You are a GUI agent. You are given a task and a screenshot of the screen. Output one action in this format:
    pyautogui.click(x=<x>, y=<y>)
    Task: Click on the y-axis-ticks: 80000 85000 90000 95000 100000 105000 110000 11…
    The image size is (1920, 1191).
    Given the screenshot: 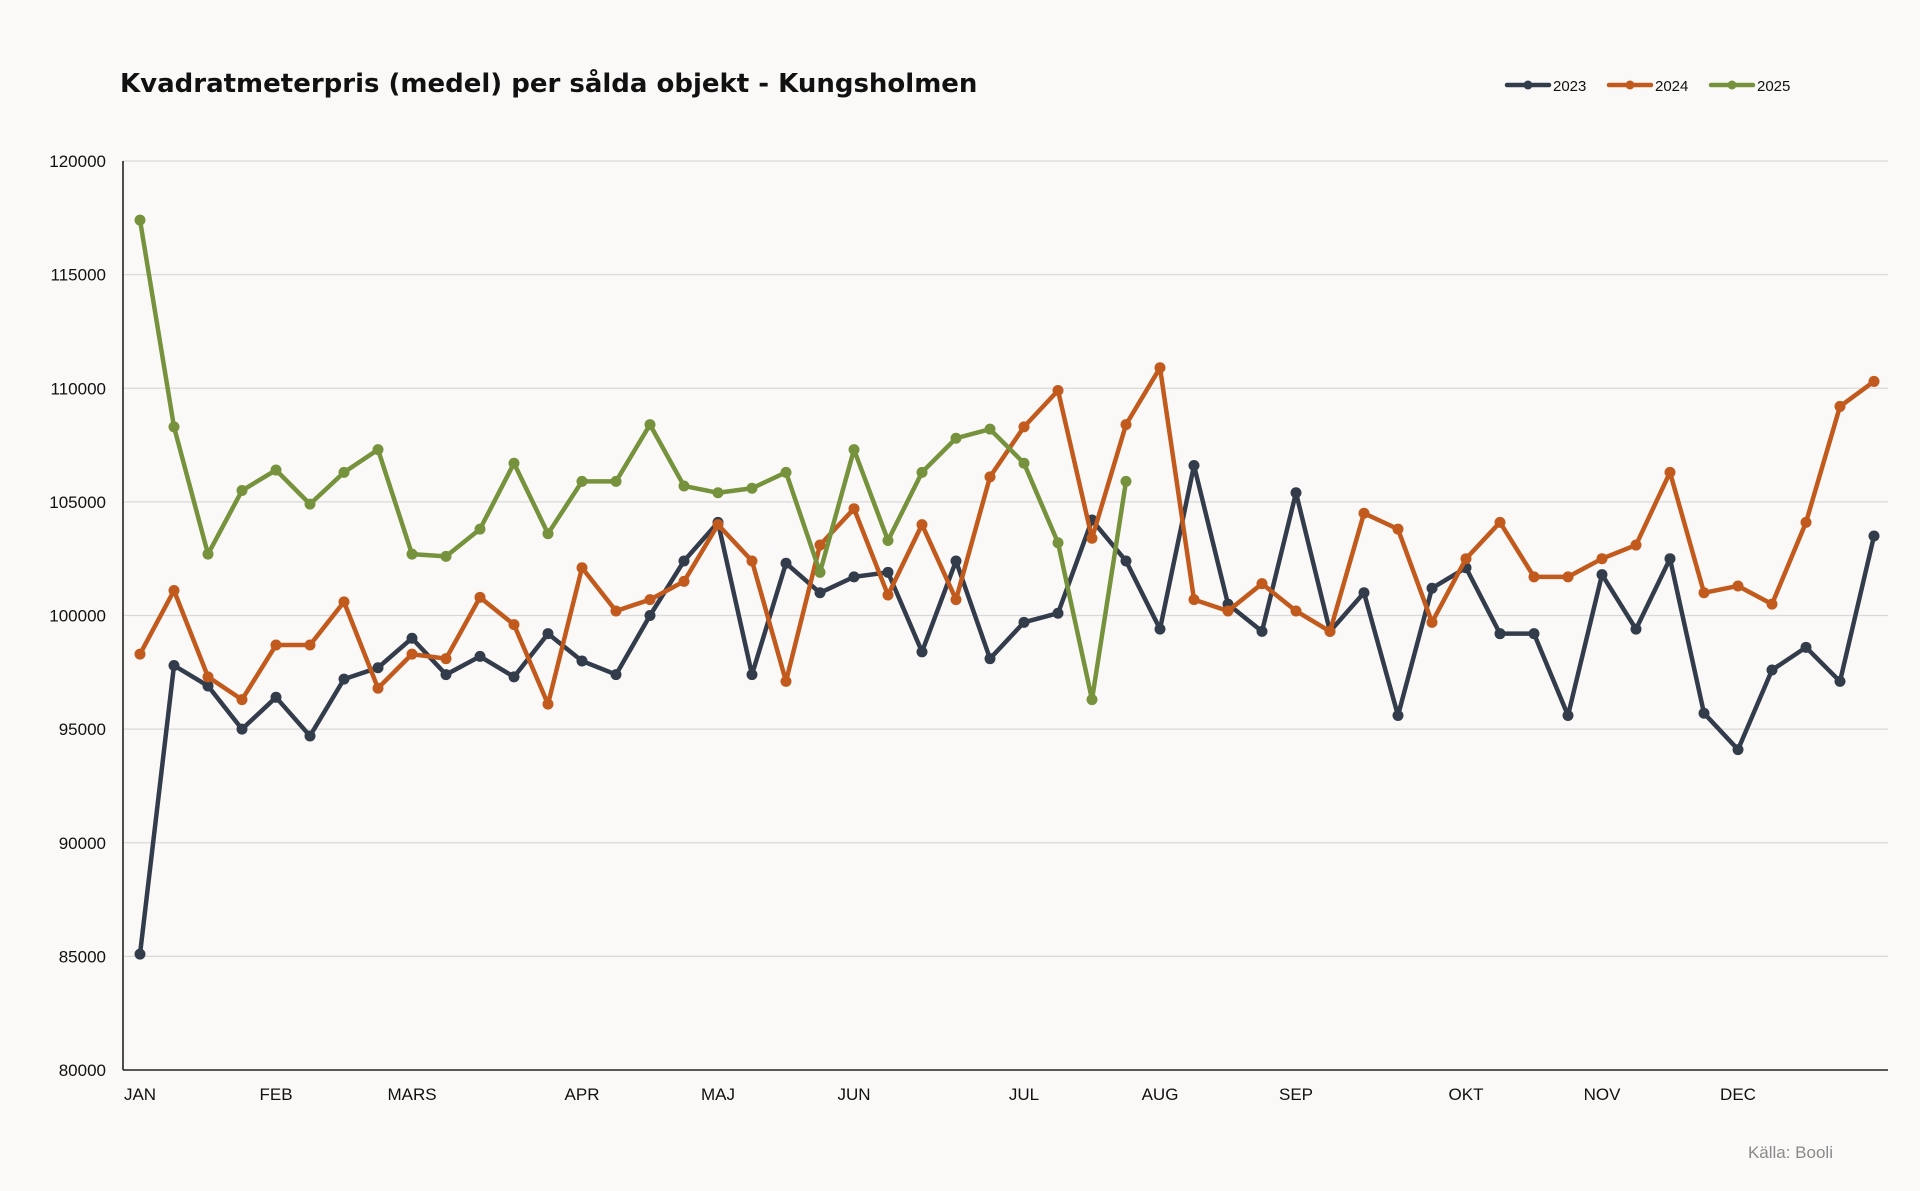 What is the action you would take?
    pyautogui.click(x=77, y=616)
    